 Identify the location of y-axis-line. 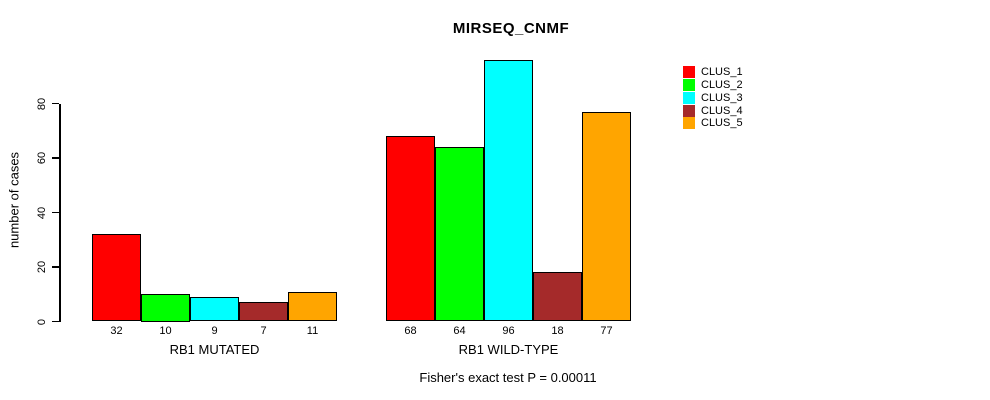
(60, 212).